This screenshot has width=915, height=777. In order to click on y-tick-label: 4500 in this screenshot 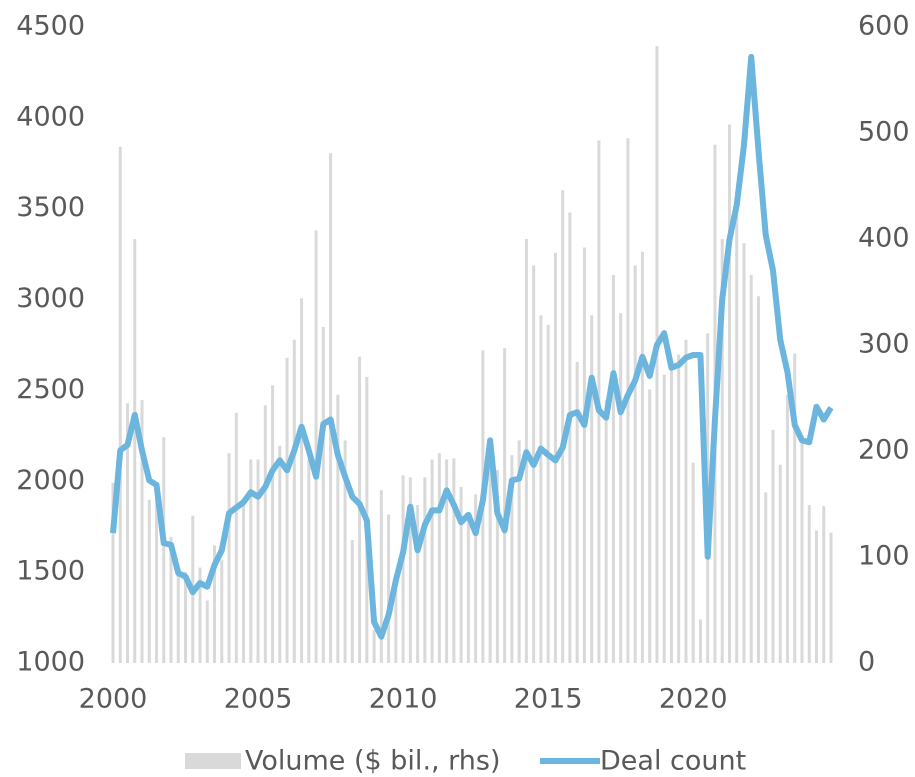, I will do `click(50, 26)`.